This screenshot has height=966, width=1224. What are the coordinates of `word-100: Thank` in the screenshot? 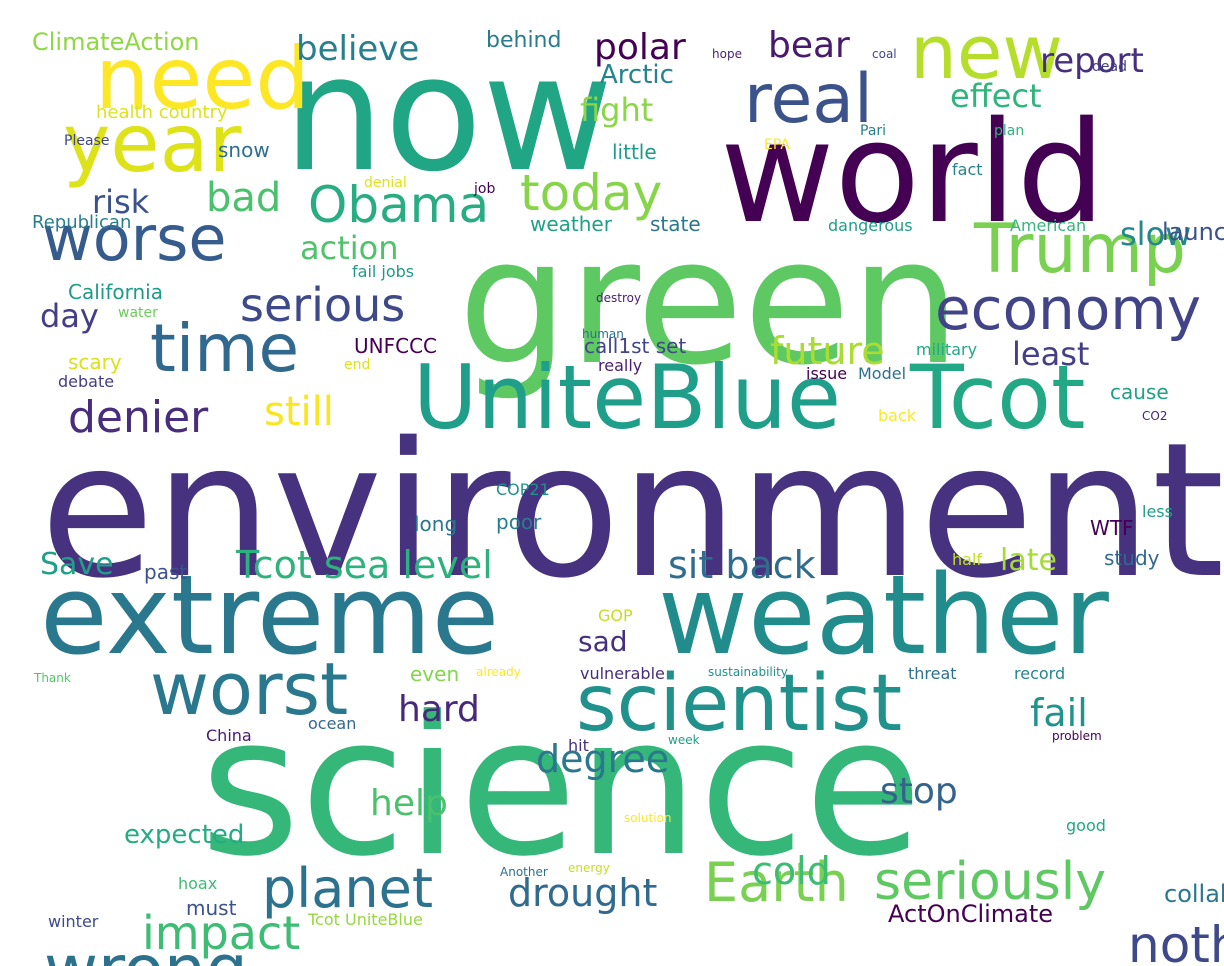 It's located at (52, 678).